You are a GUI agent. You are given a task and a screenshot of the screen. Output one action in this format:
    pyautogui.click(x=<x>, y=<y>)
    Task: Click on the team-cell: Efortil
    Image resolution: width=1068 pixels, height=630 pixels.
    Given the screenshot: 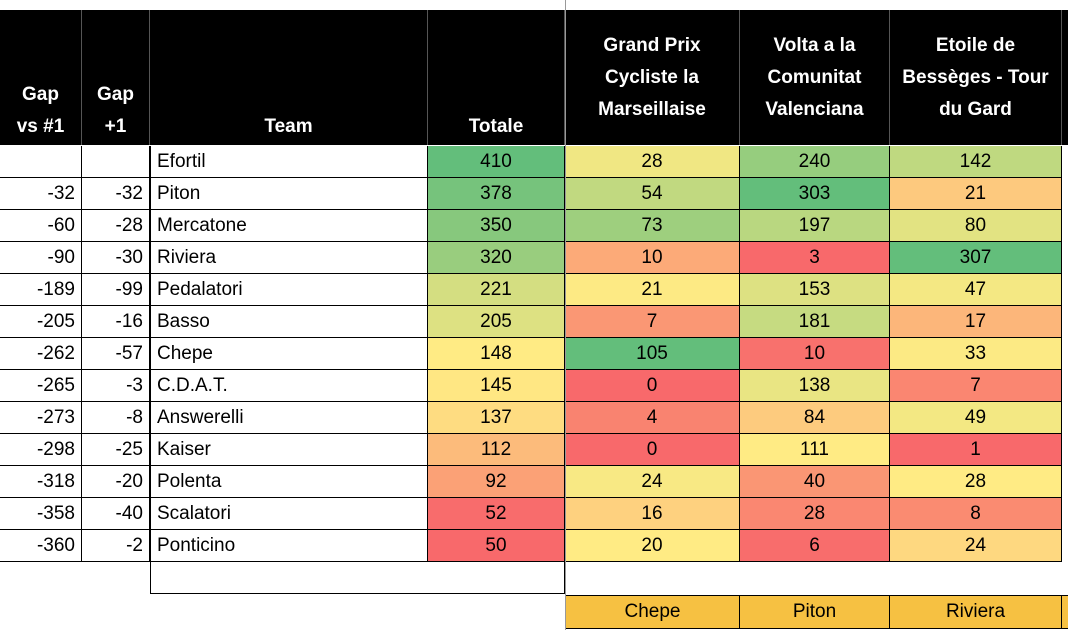 What is the action you would take?
    pyautogui.click(x=289, y=162)
    